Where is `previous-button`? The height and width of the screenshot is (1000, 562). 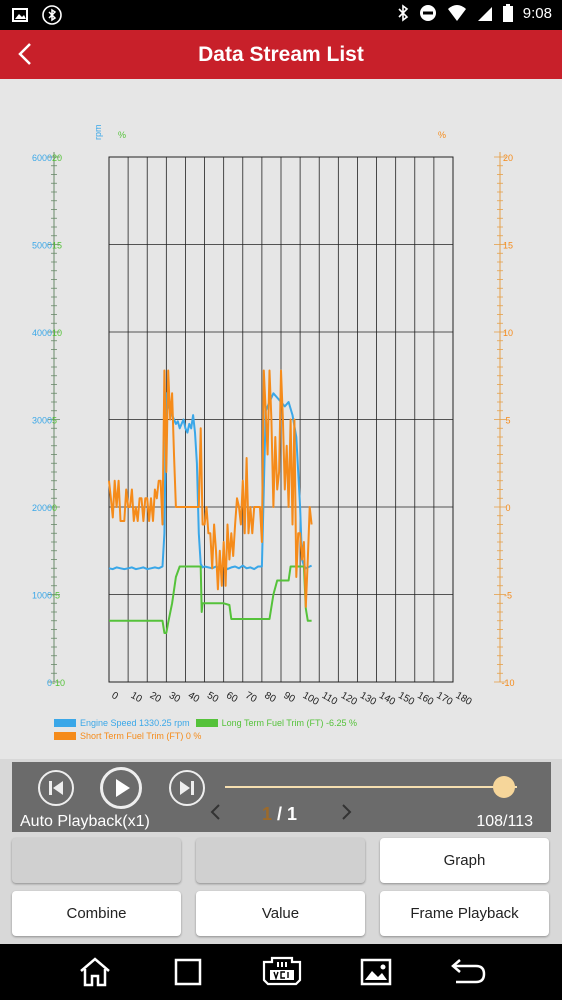
previous-button is located at coordinates (56, 788).